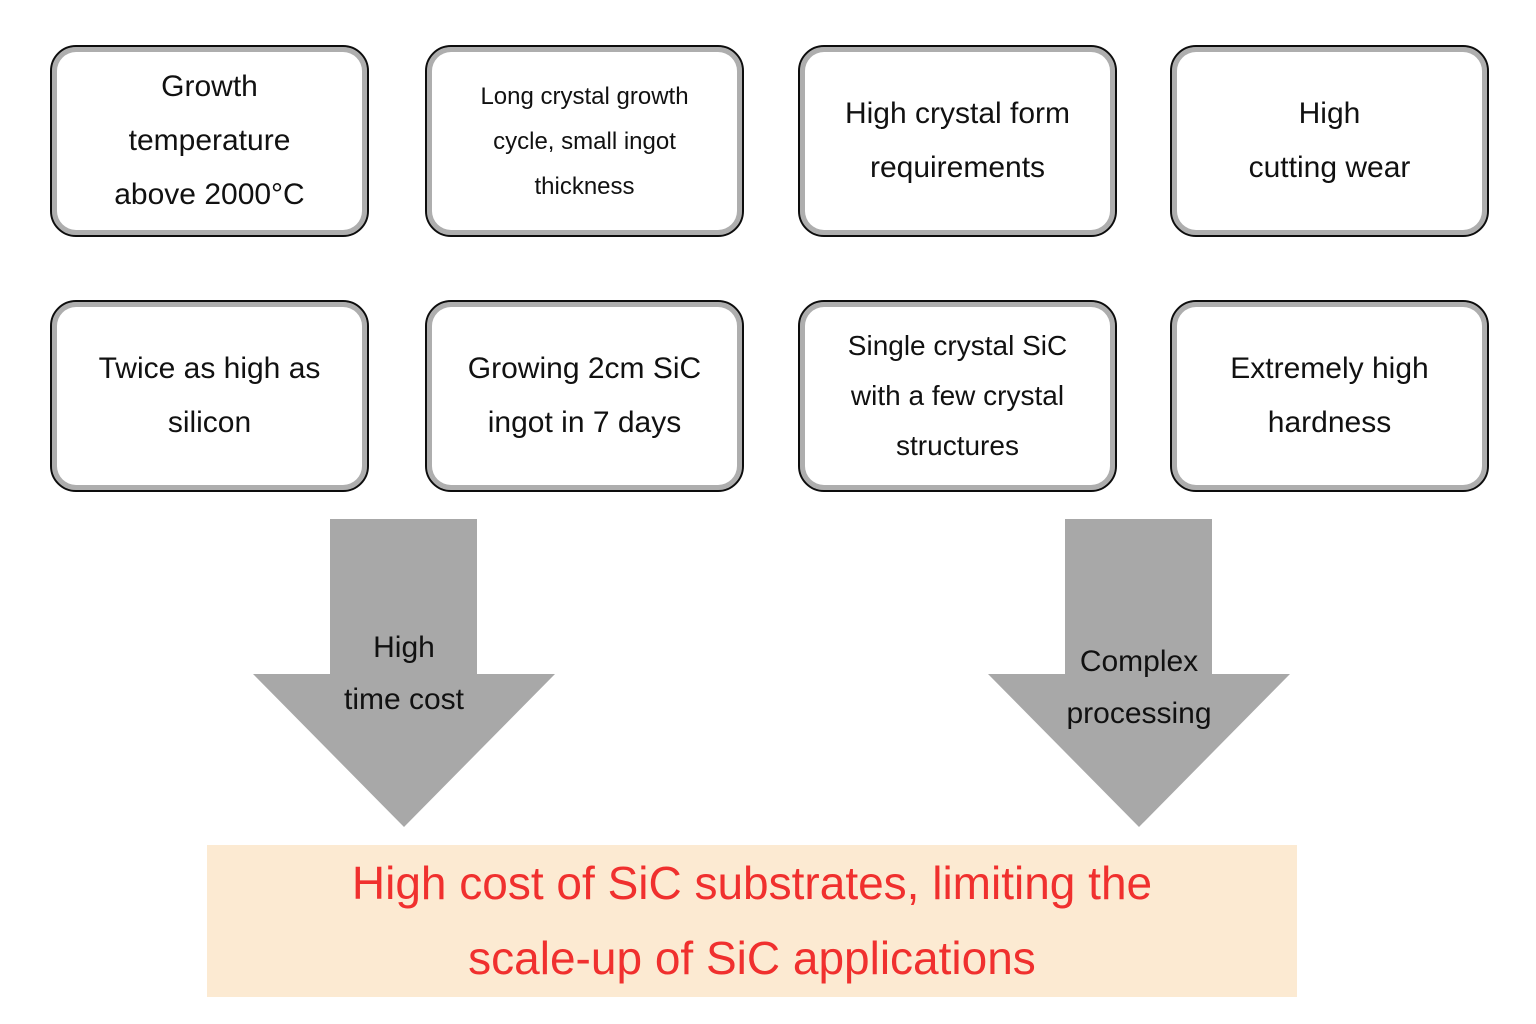  Describe the element at coordinates (209, 368) in the screenshot. I see `box-text-line: Twice as high as` at that location.